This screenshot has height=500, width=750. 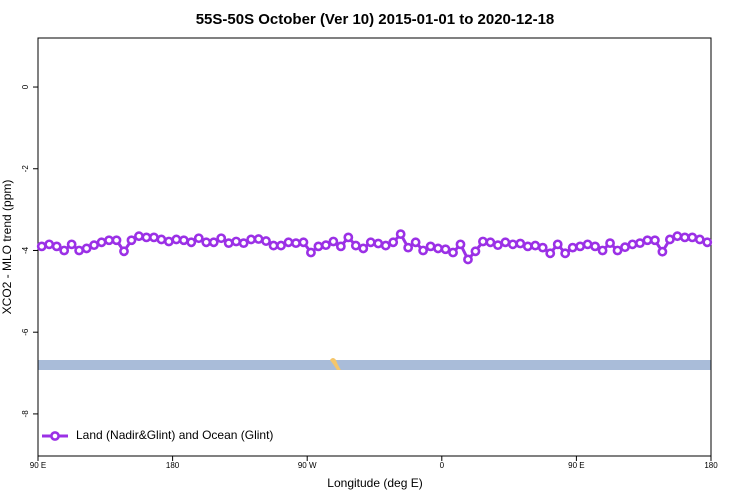 What do you see at coordinates (442, 465) in the screenshot?
I see `x-tick-label: 0` at bounding box center [442, 465].